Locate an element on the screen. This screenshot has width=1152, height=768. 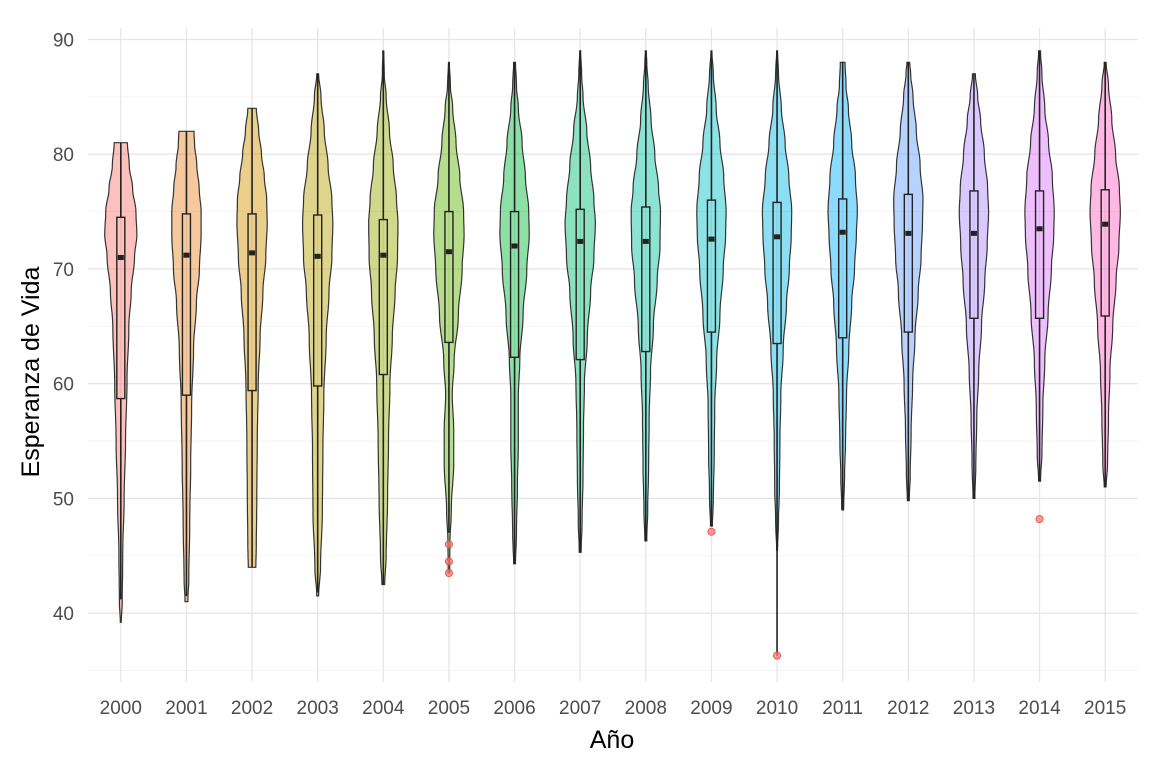
x-tick-label: 2007 is located at coordinates (580, 708).